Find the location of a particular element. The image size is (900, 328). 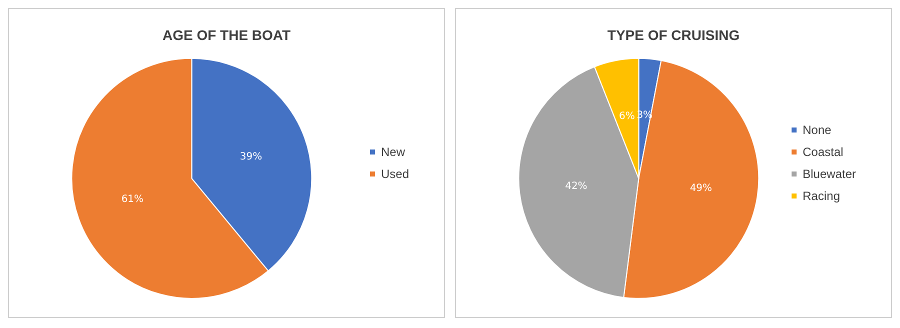

data-label: 39% is located at coordinates (251, 157).